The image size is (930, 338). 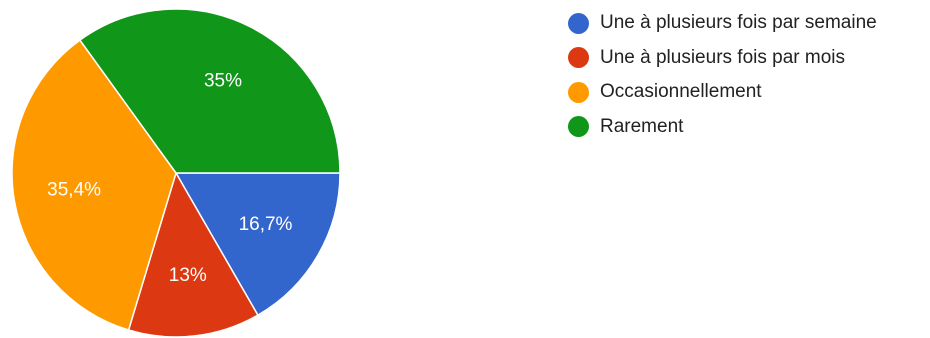 I want to click on slice-label-semaine: 16,7%, so click(x=266, y=224).